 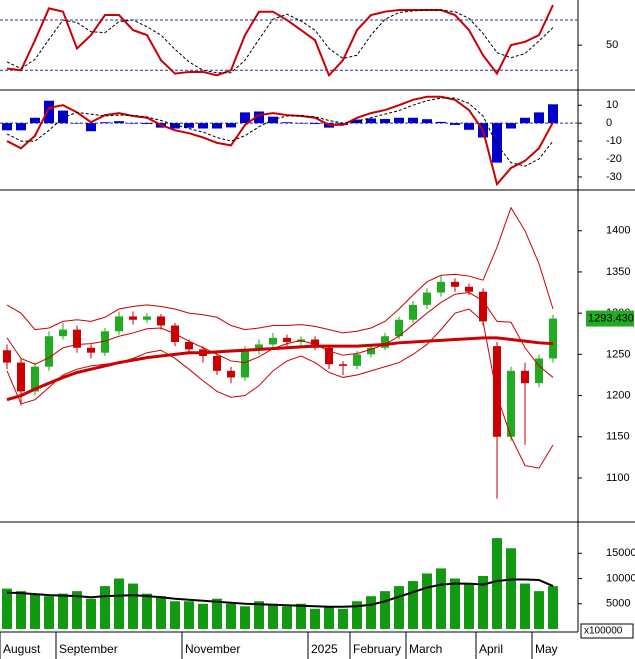 I want to click on last-value-box, so click(x=610, y=318).